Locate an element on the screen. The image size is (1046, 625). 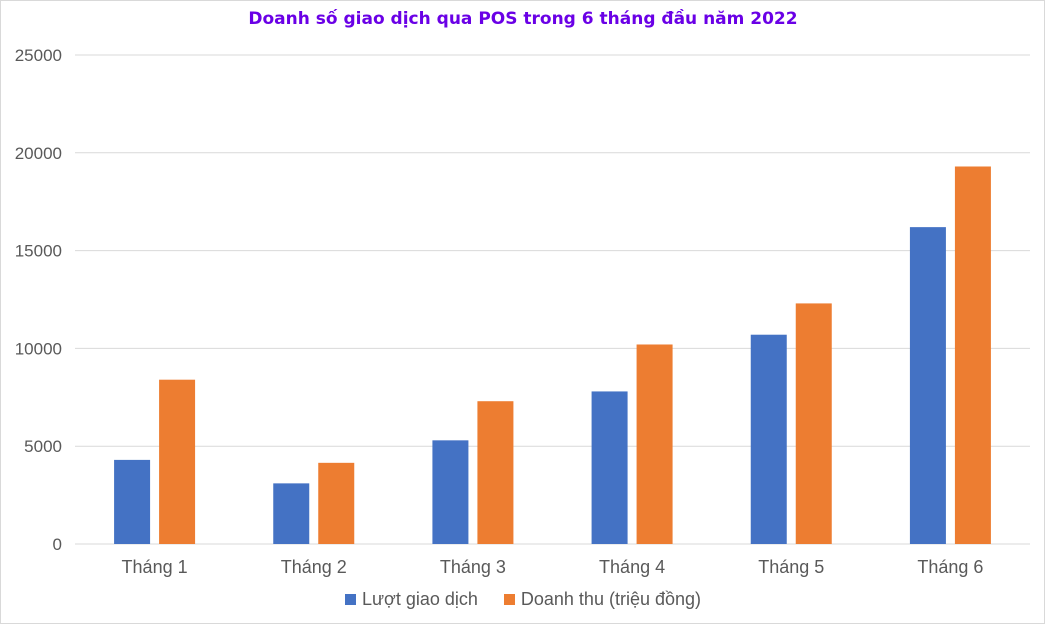
legend-label: Lượt giao dịch is located at coordinates (419, 599).